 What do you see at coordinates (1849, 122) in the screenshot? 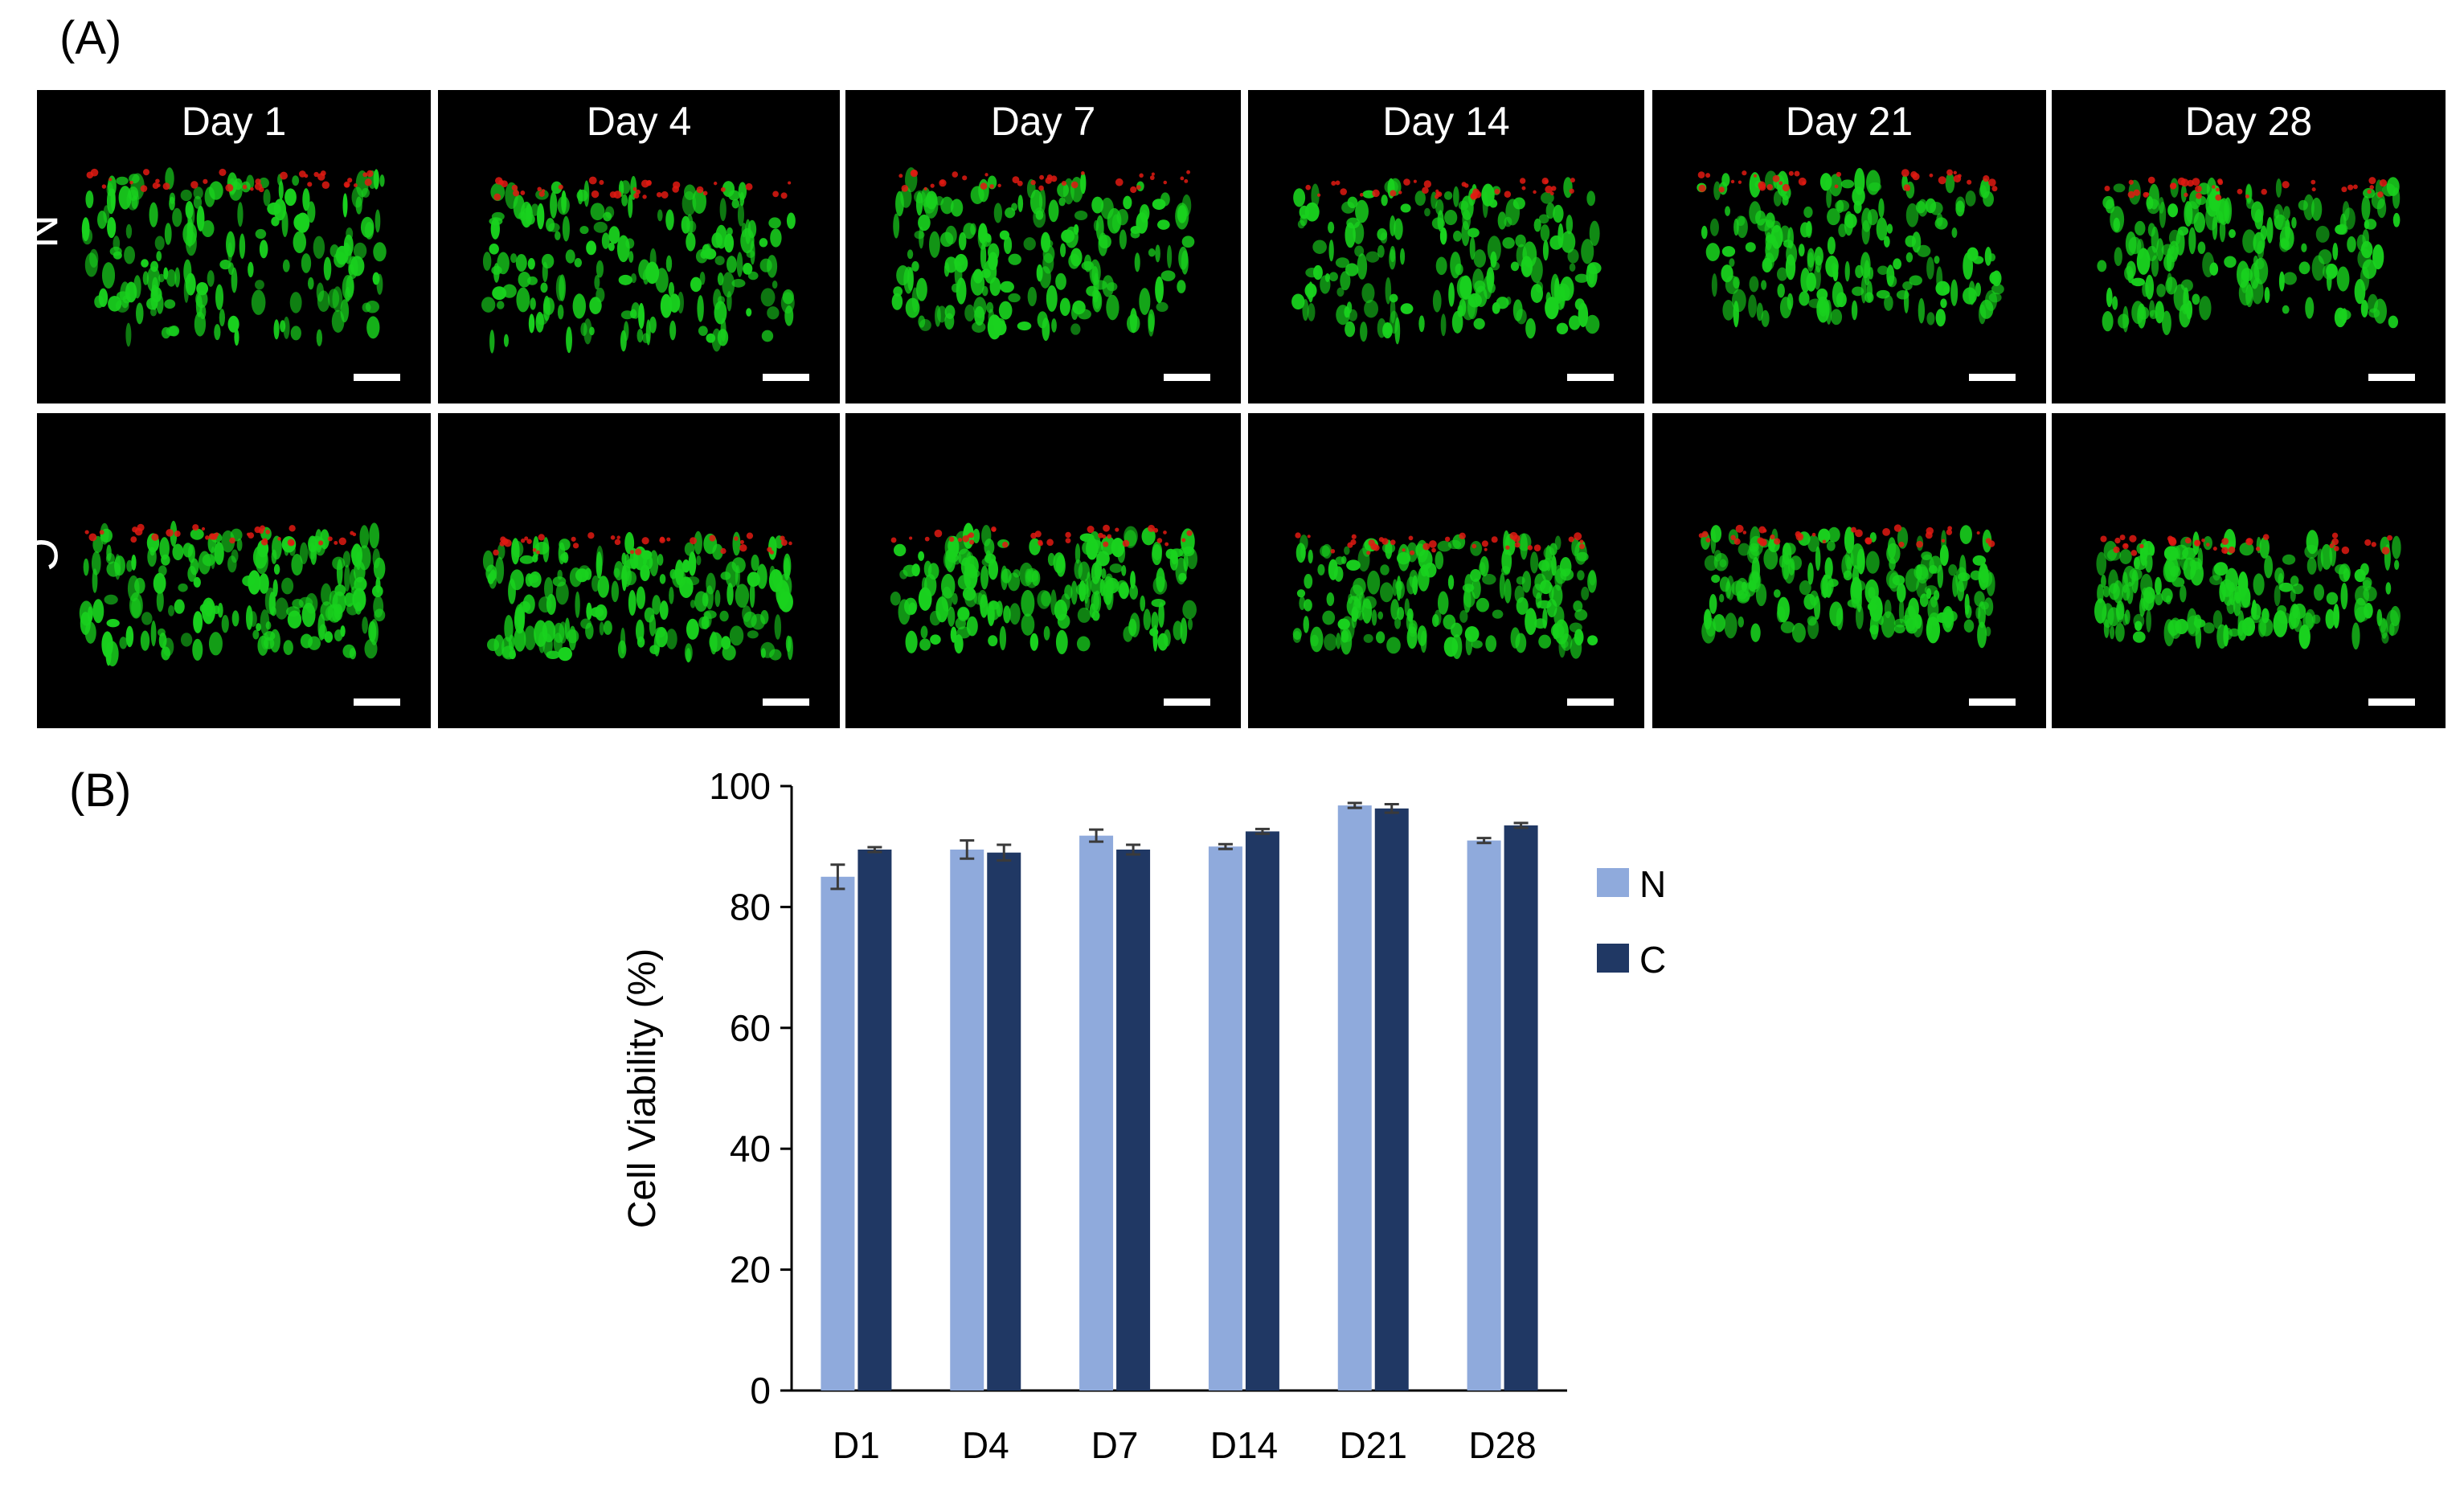
I see `day-label: Day 21` at bounding box center [1849, 122].